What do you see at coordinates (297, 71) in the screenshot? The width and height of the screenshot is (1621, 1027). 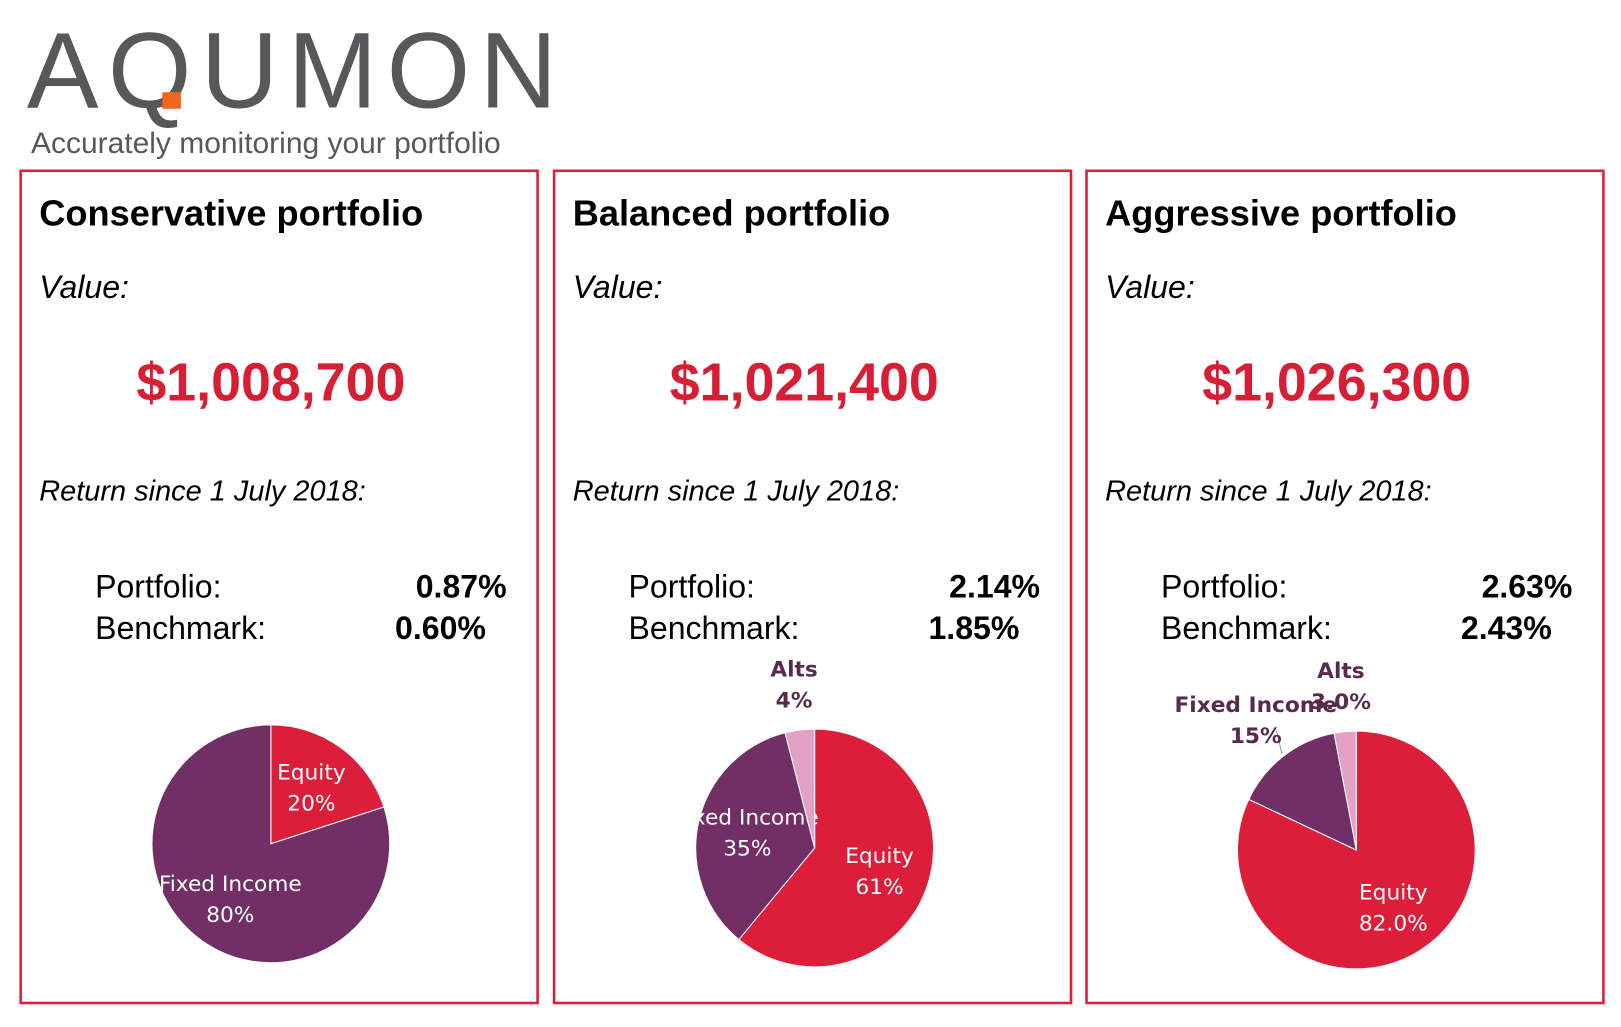 I see `logo: AQUMON` at bounding box center [297, 71].